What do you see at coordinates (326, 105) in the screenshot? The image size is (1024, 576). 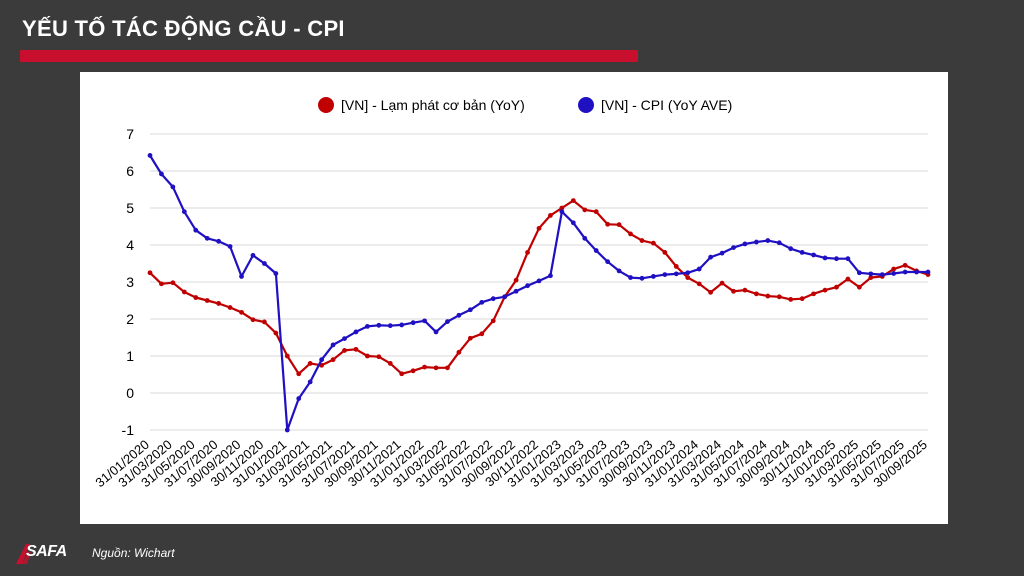 I see `legend-marker` at bounding box center [326, 105].